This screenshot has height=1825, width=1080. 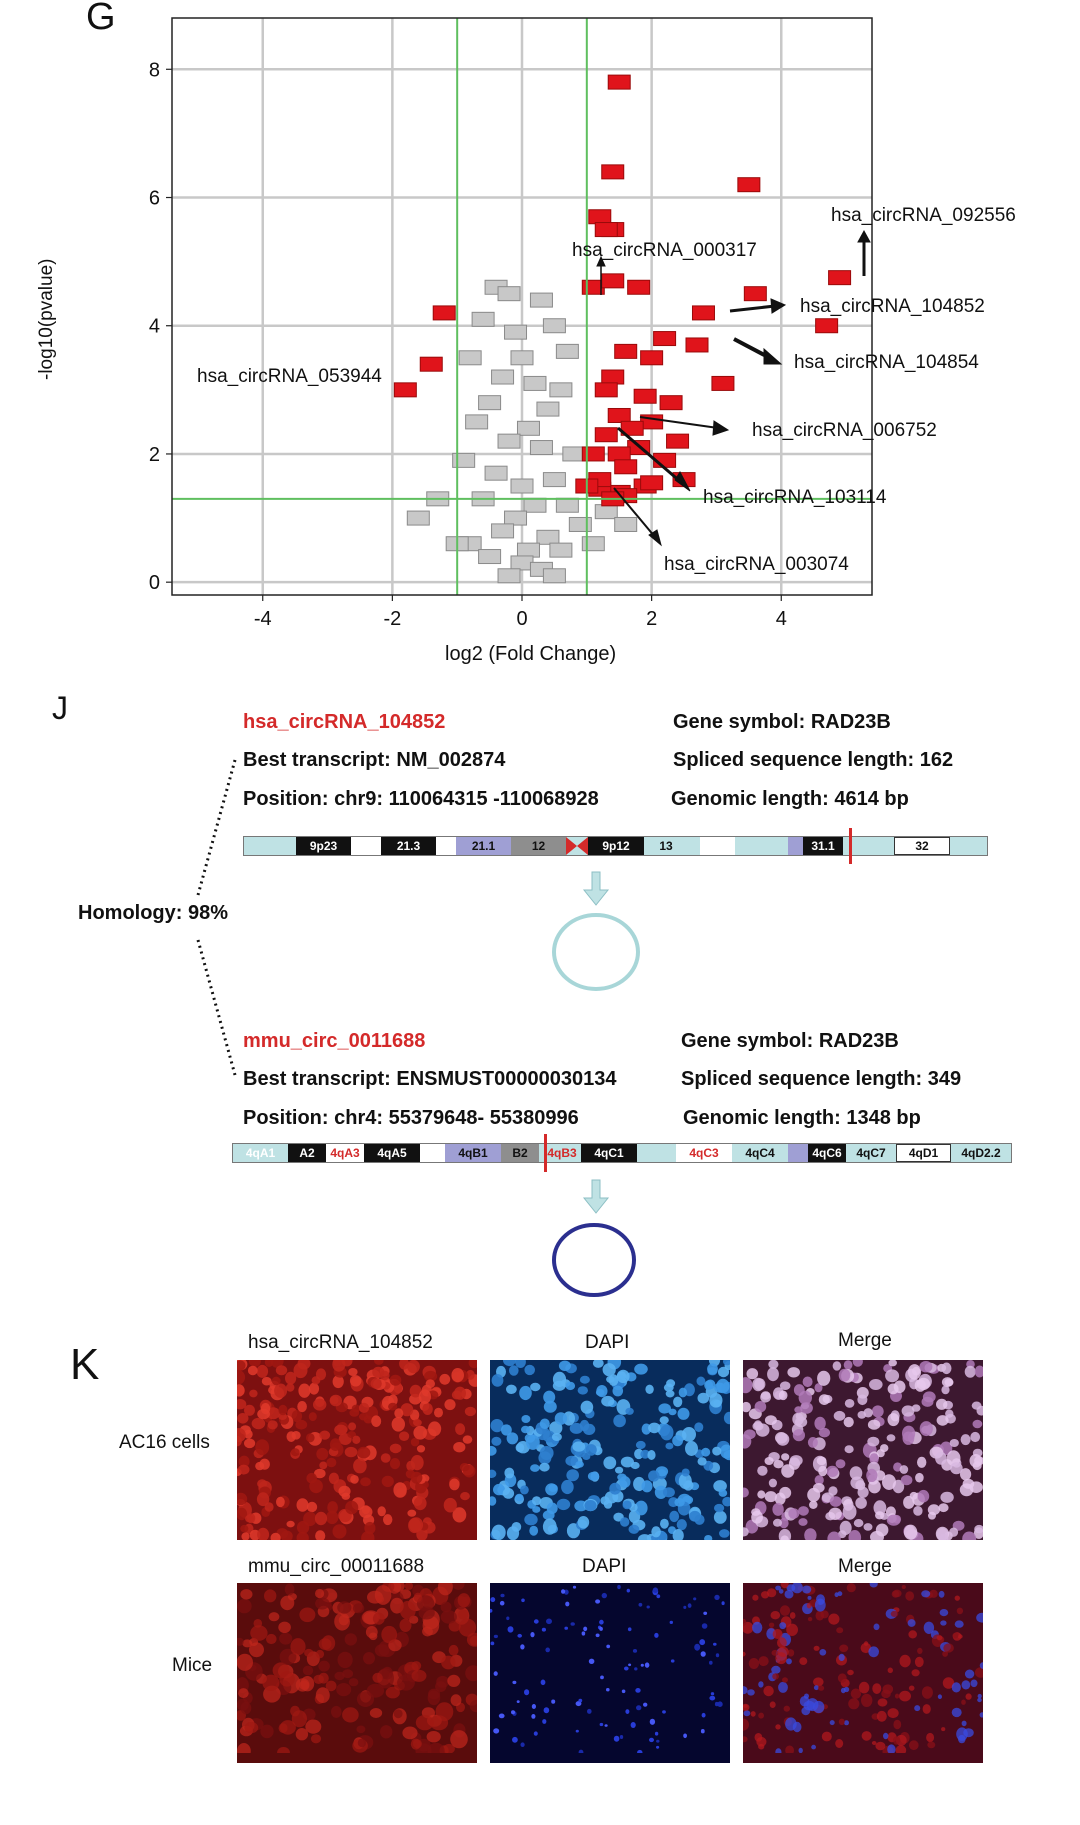 I want to click on annotation-label: hsa_circRNA_104852, so click(x=892, y=306).